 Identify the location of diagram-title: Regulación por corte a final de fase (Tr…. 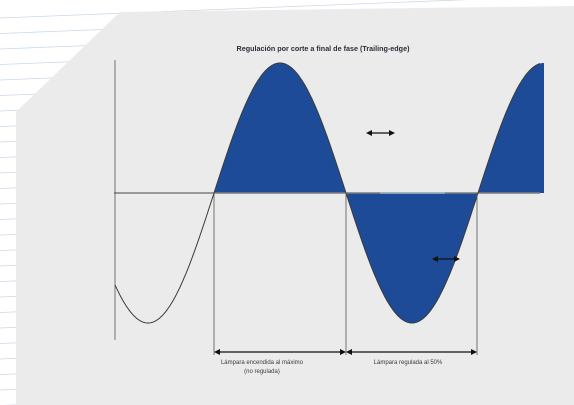
(324, 48).